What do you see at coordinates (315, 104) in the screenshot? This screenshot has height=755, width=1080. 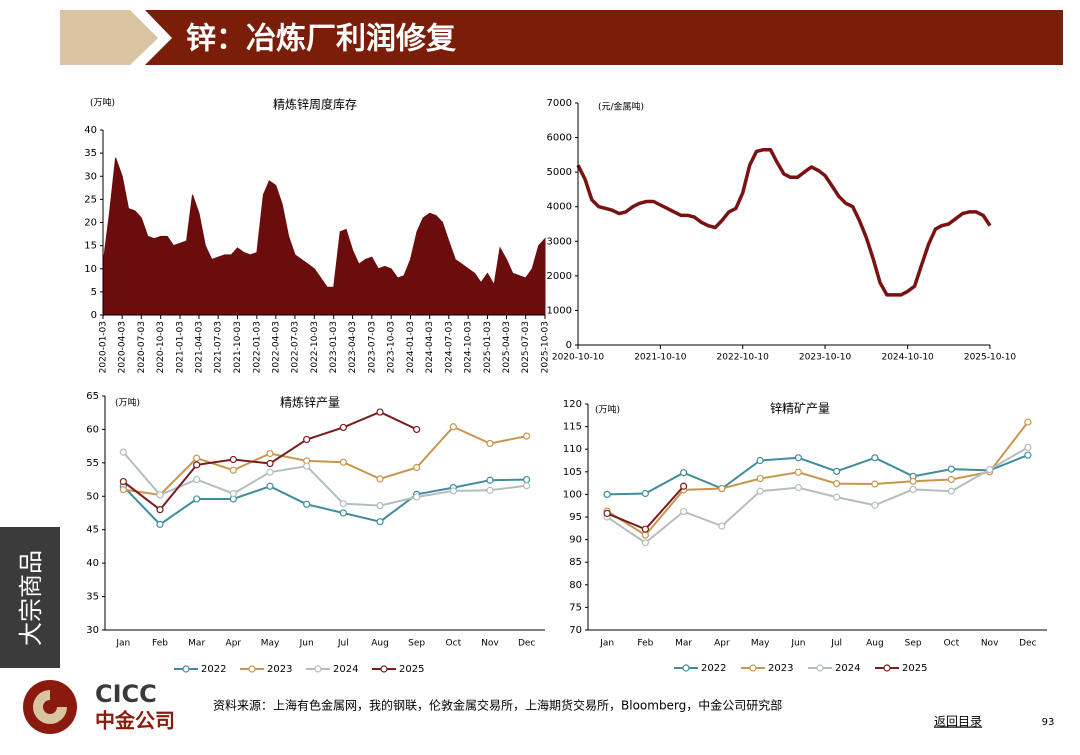 I see `chart-title: 精炼锌周度库存` at bounding box center [315, 104].